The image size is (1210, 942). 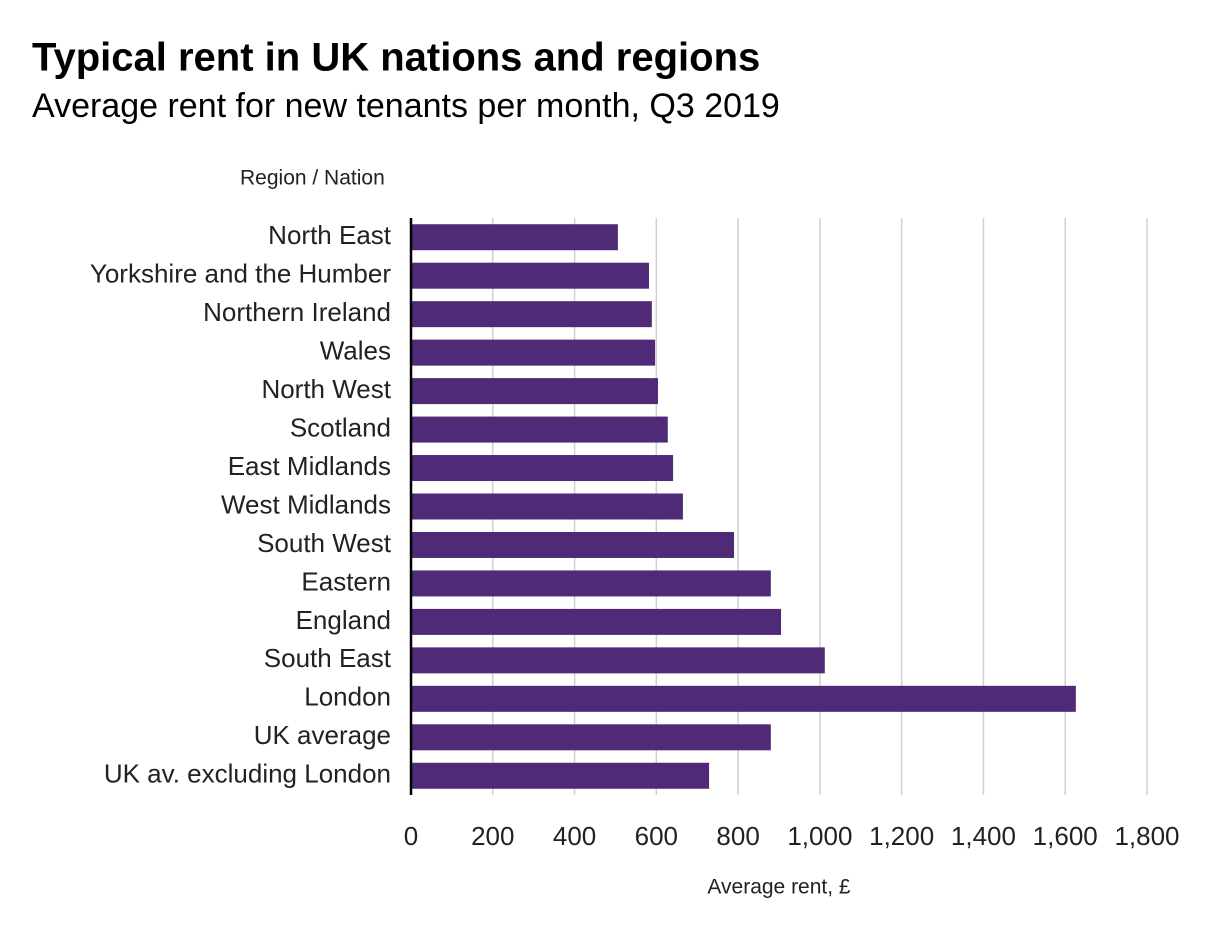 What do you see at coordinates (330, 235) in the screenshot?
I see `y-tick-label: North East` at bounding box center [330, 235].